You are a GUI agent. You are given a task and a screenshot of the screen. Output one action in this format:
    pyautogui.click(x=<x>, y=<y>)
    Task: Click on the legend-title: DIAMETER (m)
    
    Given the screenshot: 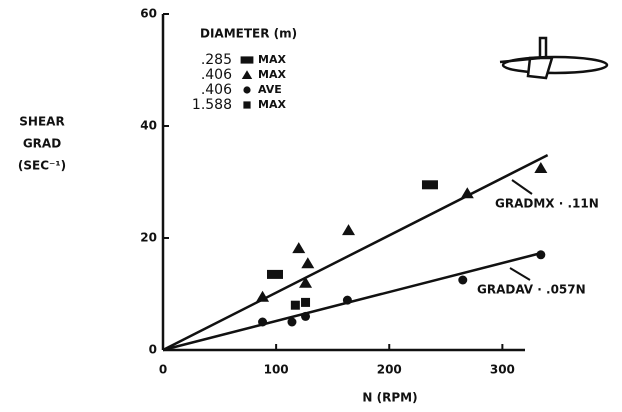 What is the action you would take?
    pyautogui.click(x=248, y=34)
    